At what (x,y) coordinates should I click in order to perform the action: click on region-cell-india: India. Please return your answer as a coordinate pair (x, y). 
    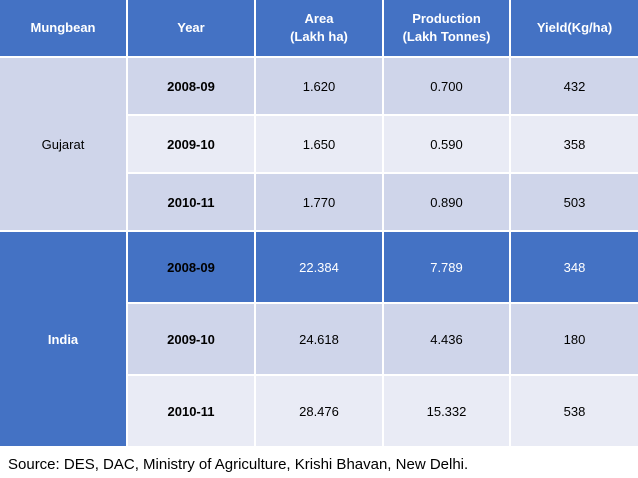
    Looking at the image, I should click on (64, 340).